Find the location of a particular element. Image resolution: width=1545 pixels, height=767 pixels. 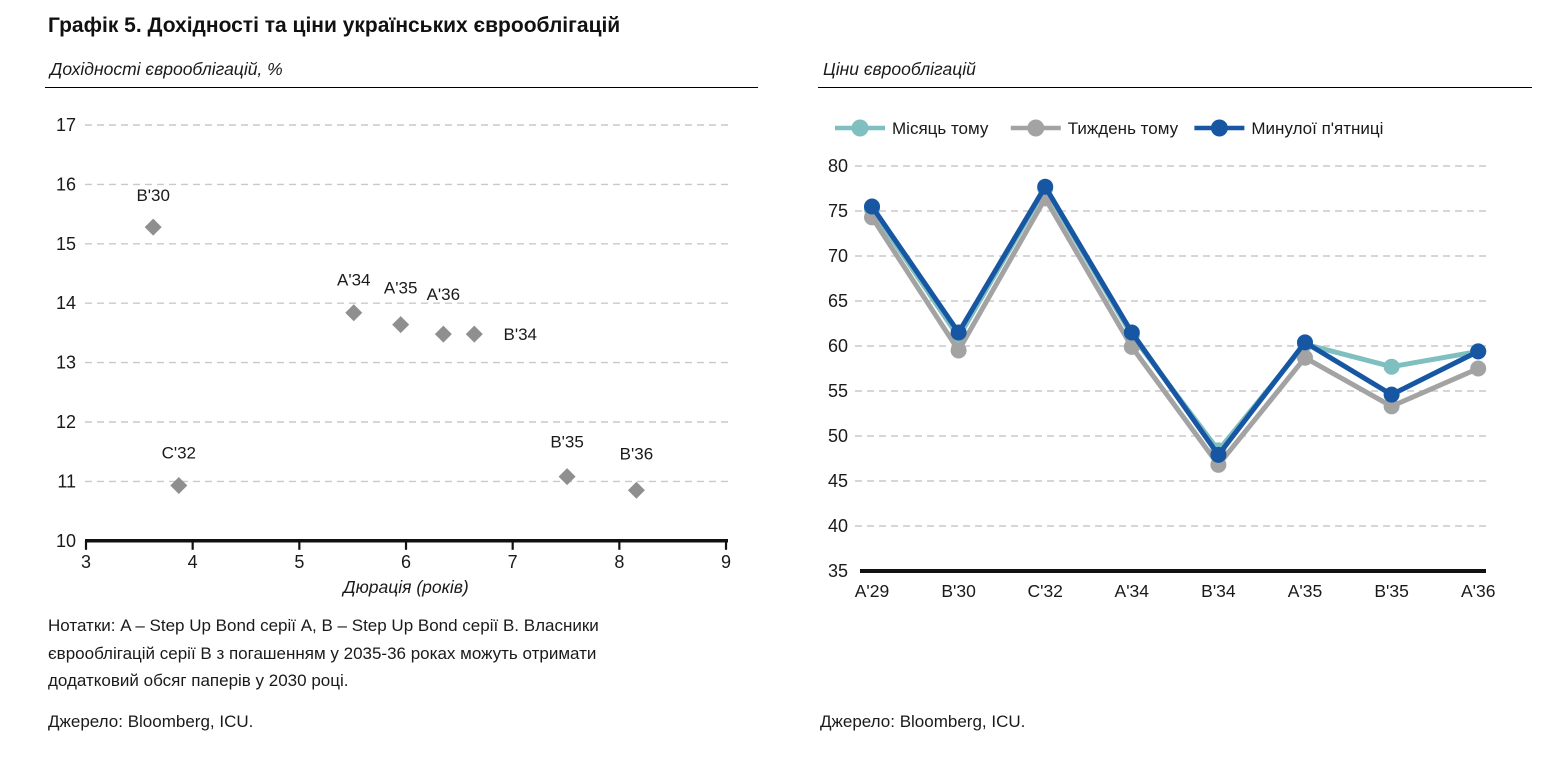

scatter-point-label: C'32 is located at coordinates (179, 453).